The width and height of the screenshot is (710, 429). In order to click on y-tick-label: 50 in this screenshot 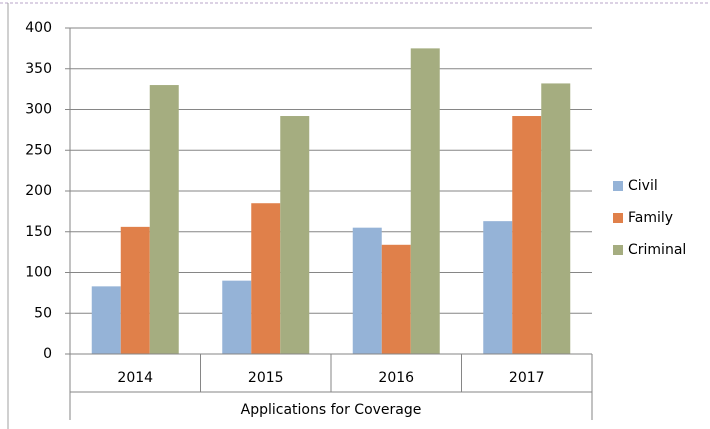, I will do `click(43, 313)`.